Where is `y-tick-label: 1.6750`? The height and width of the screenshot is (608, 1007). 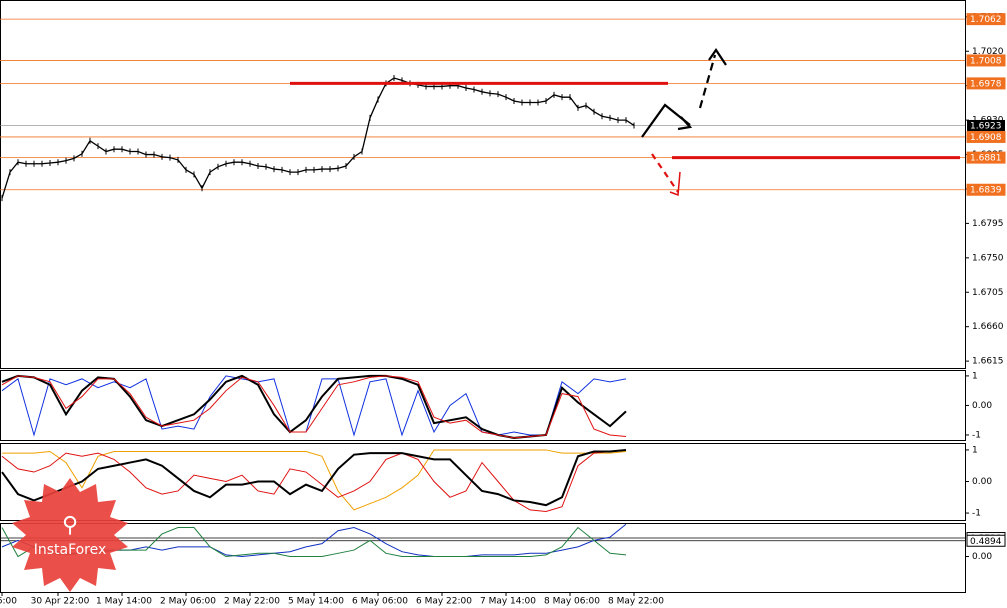
y-tick-label: 1.6750 is located at coordinates (988, 258).